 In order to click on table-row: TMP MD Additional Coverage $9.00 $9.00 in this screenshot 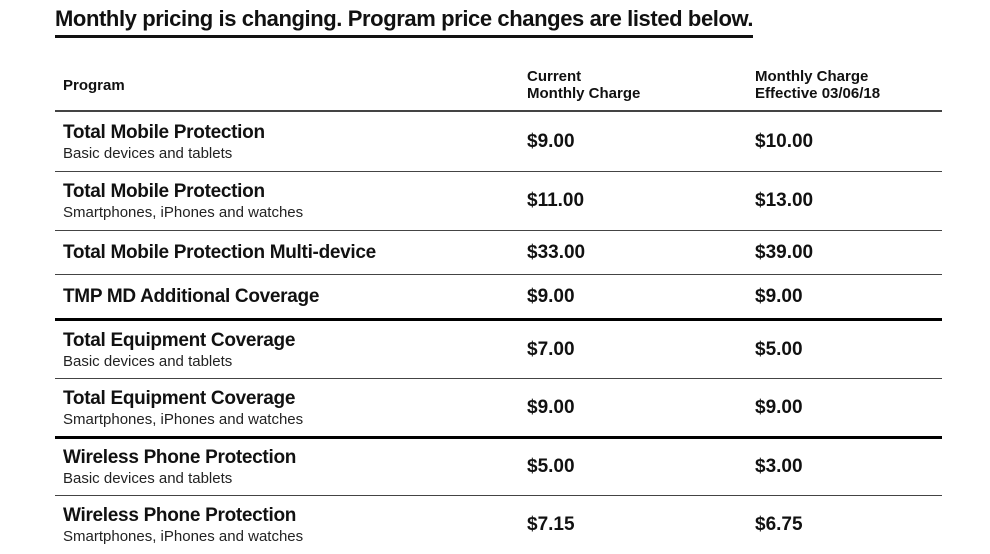, I will do `click(498, 296)`.